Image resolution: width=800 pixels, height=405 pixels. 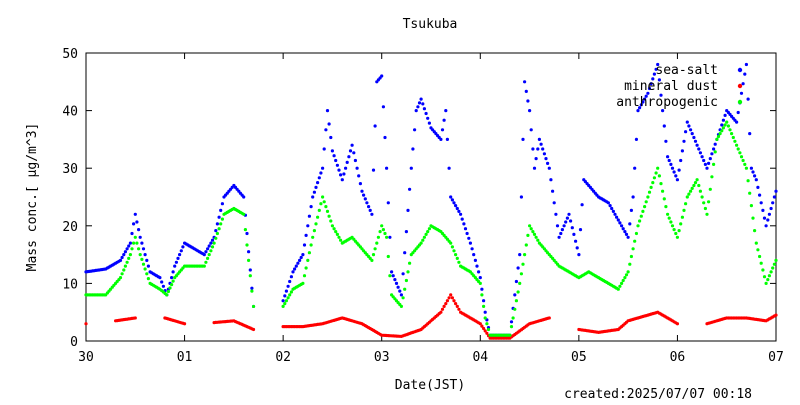 I want to click on chart-title: Tsukuba, so click(x=430, y=24).